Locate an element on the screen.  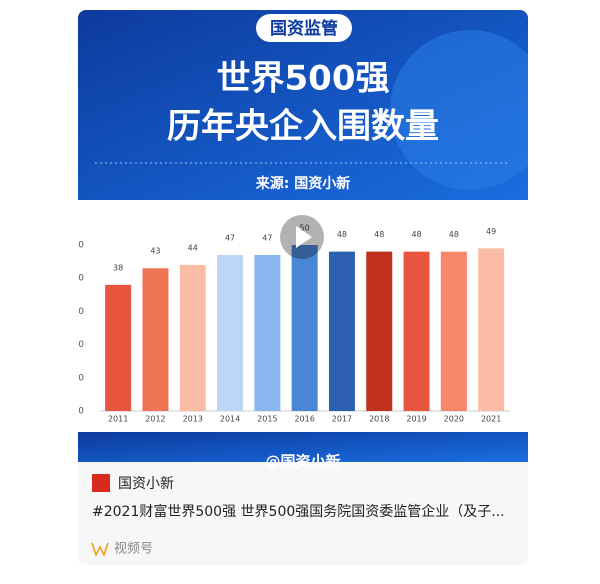
badge: 国资监管 is located at coordinates (304, 28).